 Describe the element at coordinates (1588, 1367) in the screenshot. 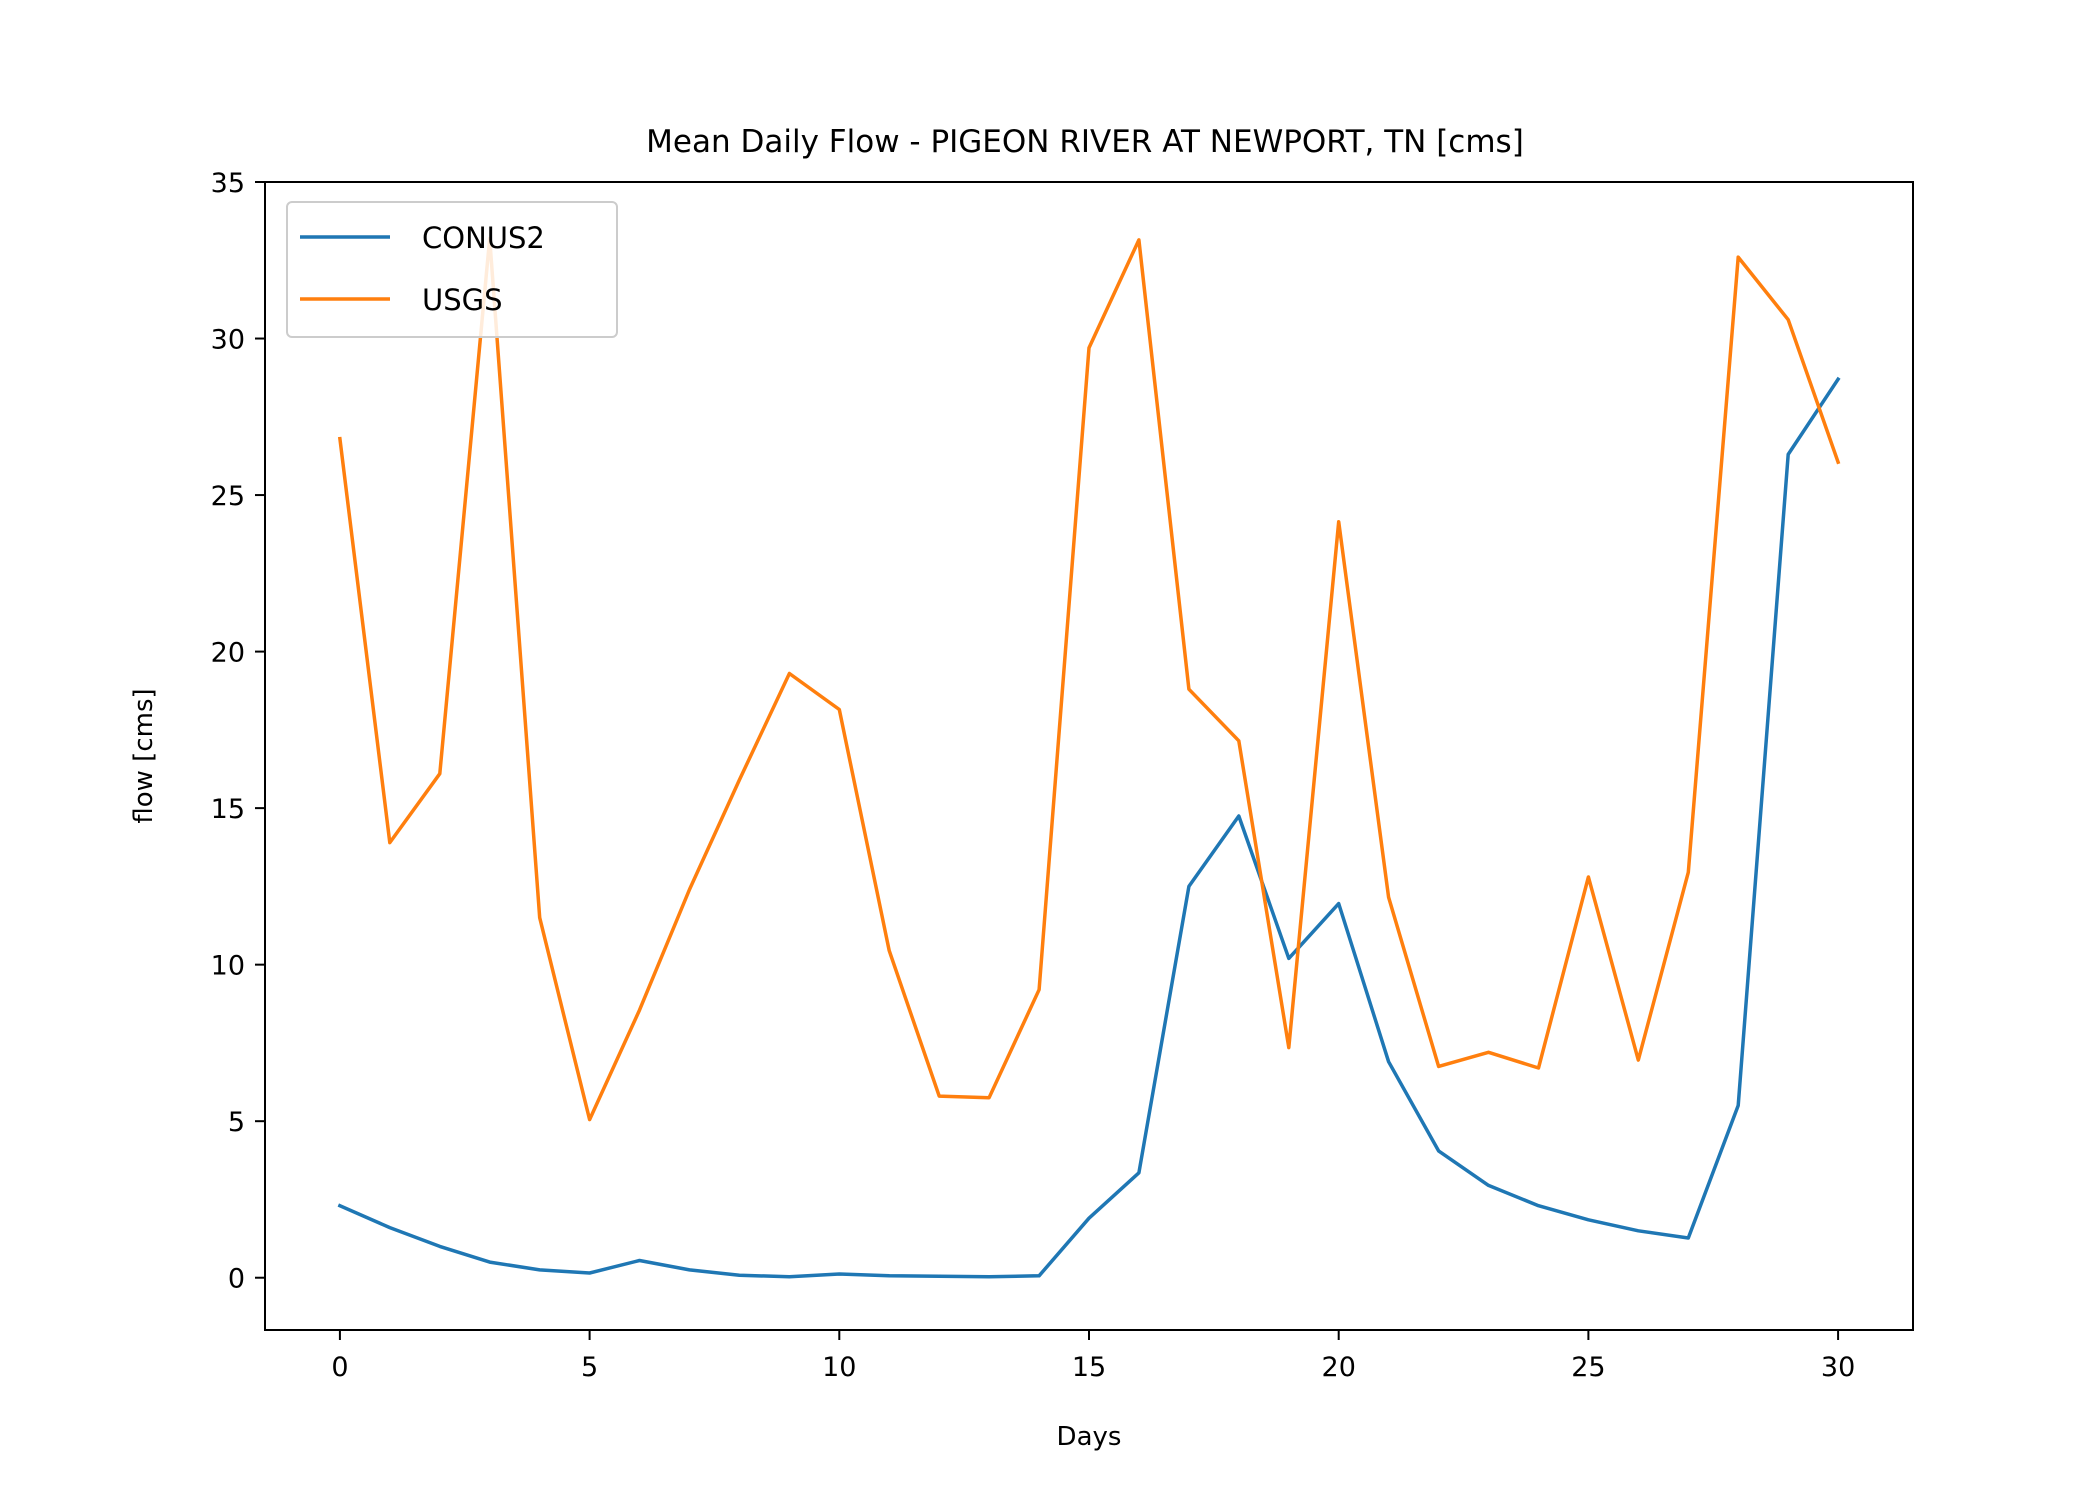

I see `x-tick-label: 25` at that location.